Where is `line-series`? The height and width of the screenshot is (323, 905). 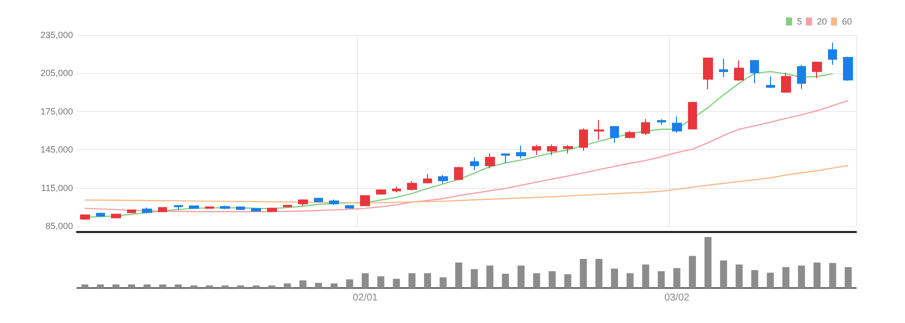
line-series is located at coordinates (466, 184).